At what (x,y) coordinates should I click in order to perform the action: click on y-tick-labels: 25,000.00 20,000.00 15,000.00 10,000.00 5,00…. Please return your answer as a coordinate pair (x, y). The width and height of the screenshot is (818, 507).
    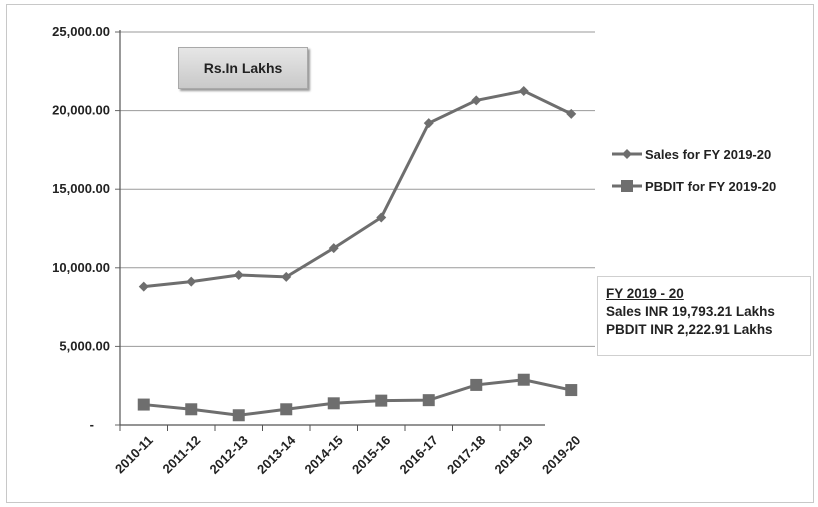
    Looking at the image, I should click on (81, 228).